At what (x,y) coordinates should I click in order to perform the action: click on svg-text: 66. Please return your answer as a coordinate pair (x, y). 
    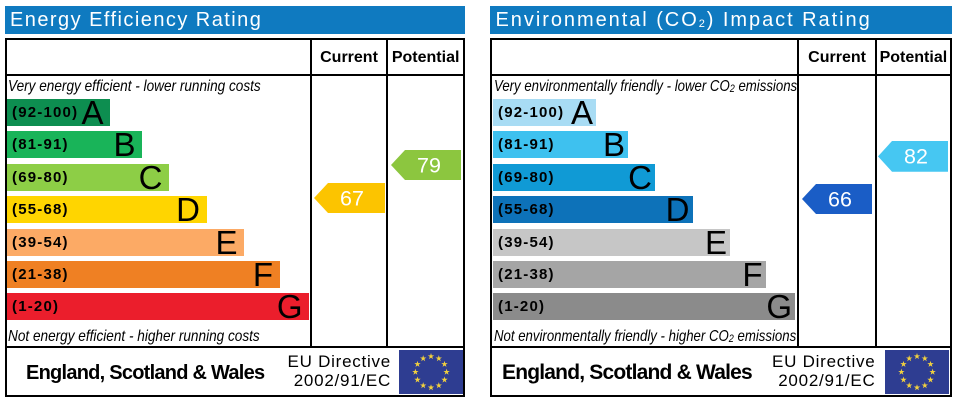
    Looking at the image, I should click on (840, 200).